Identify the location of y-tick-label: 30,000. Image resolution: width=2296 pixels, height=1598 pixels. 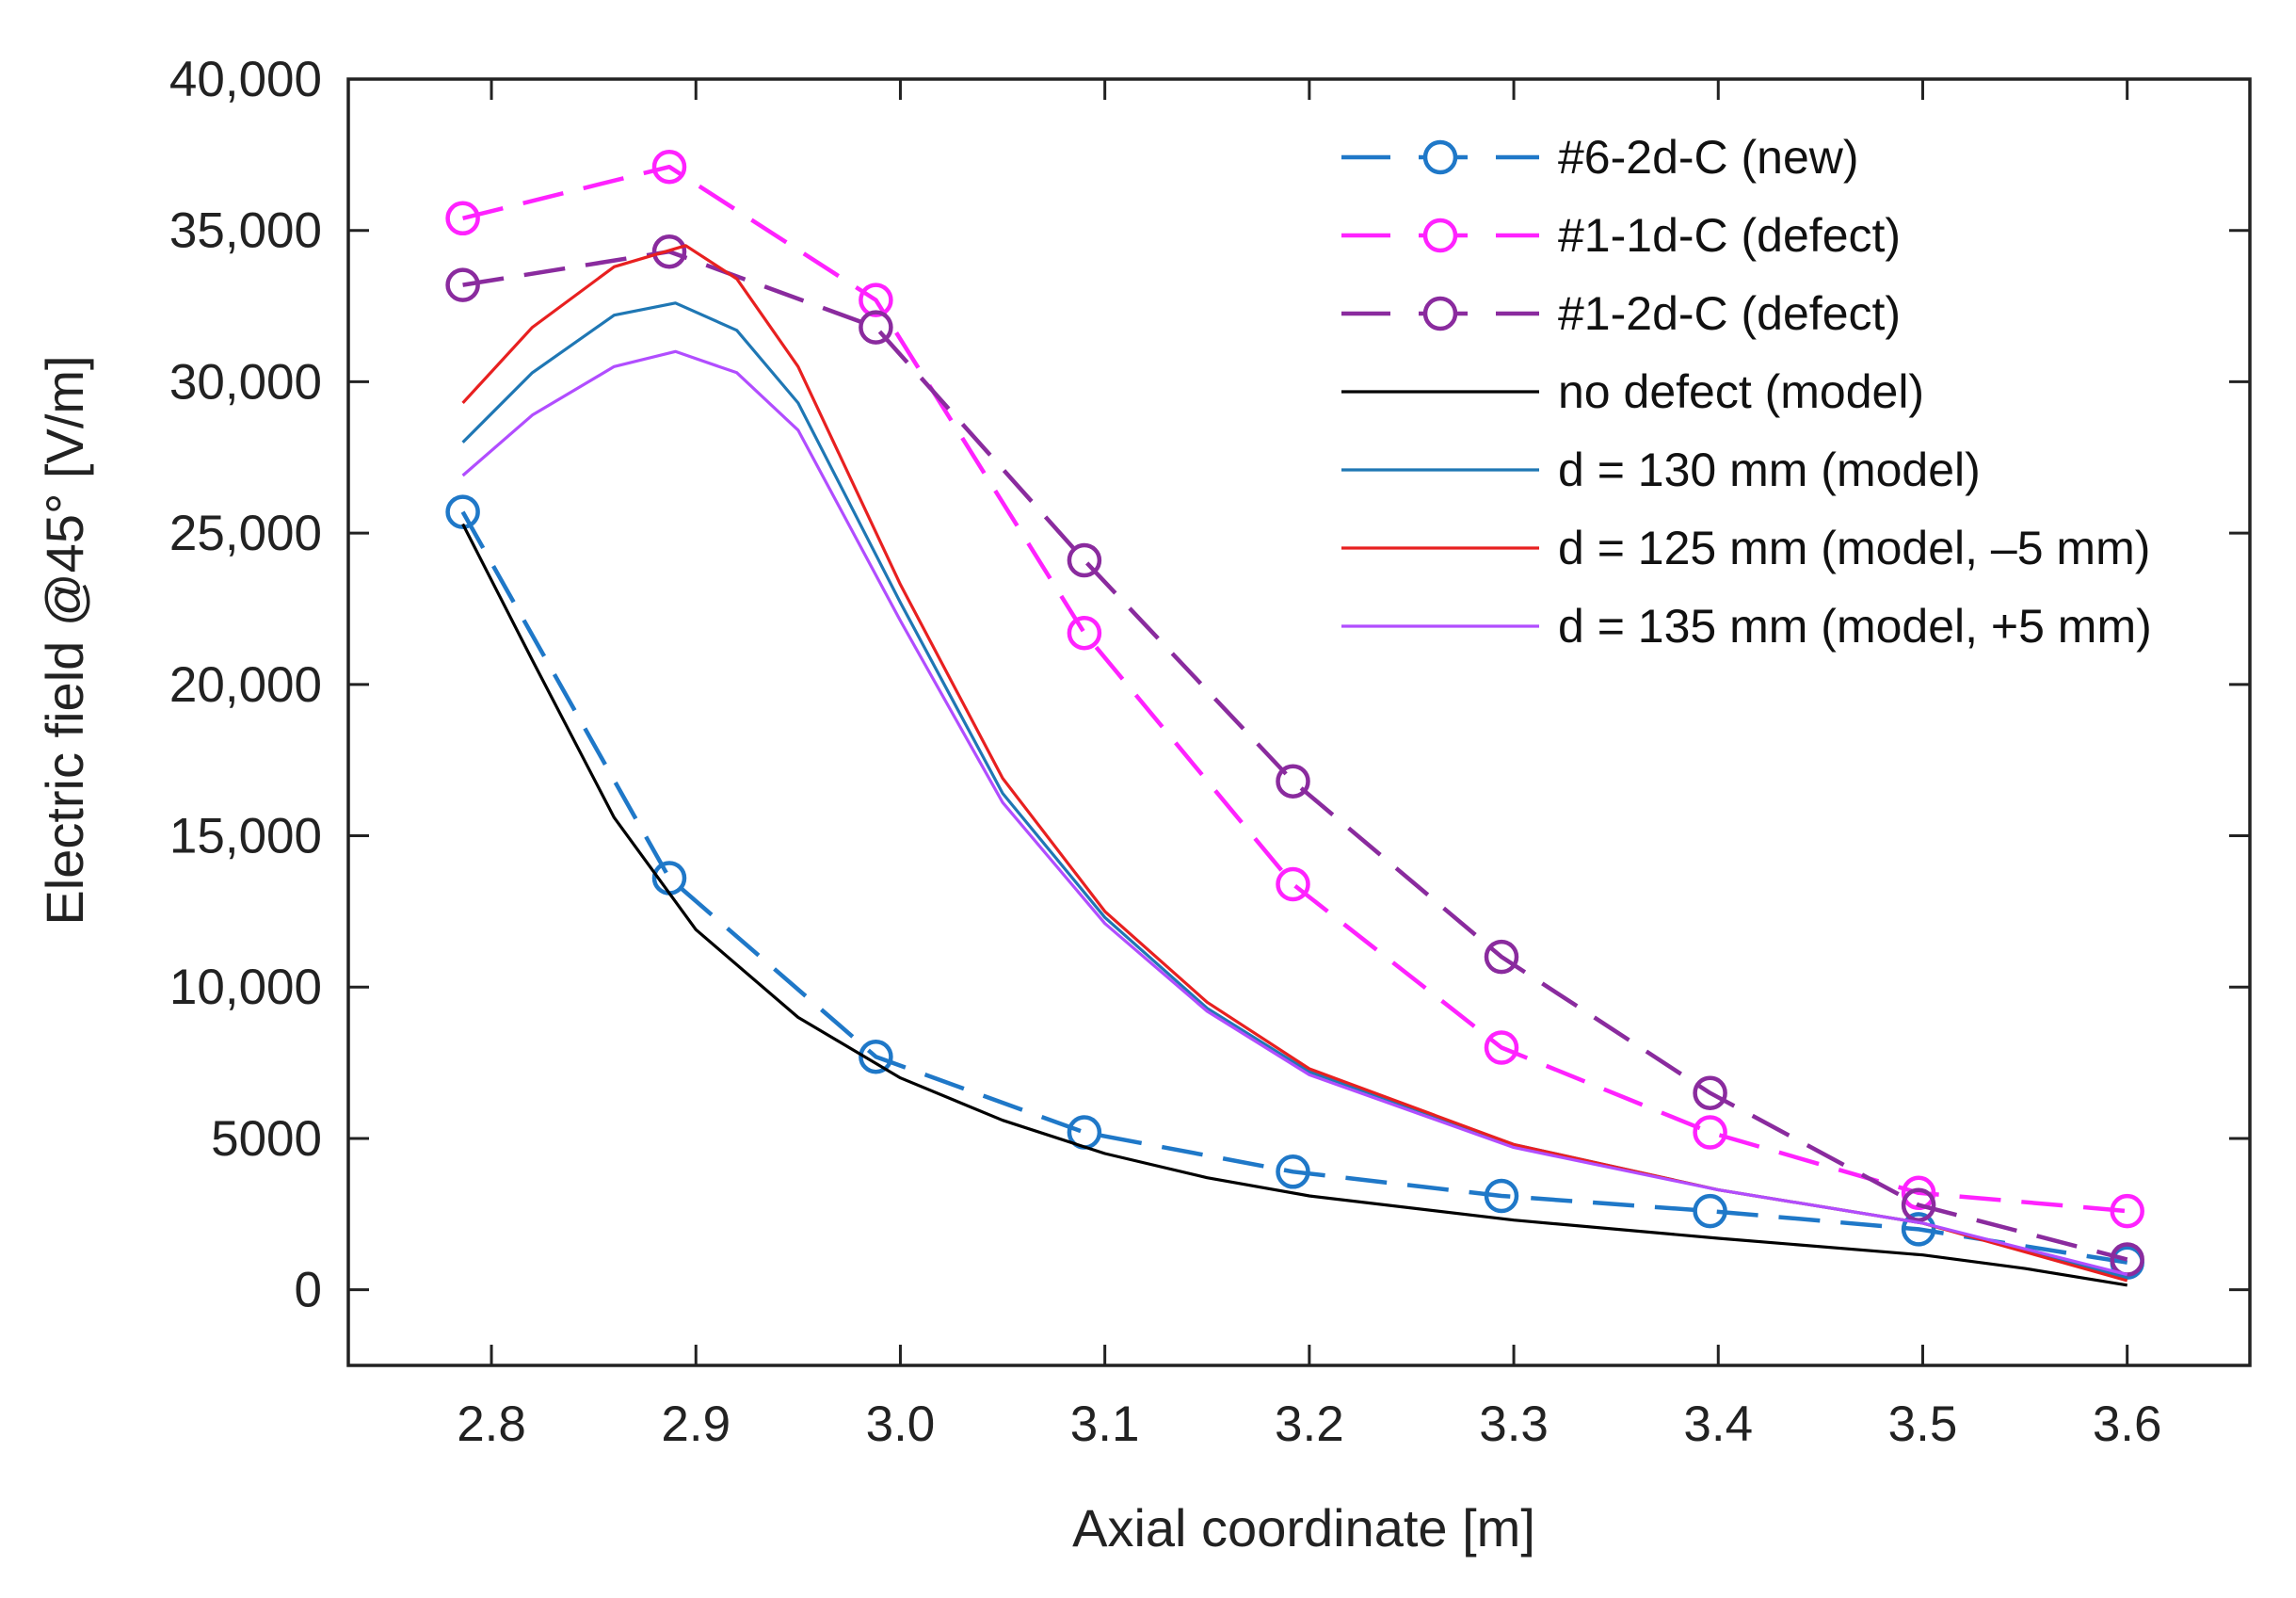
(246, 382).